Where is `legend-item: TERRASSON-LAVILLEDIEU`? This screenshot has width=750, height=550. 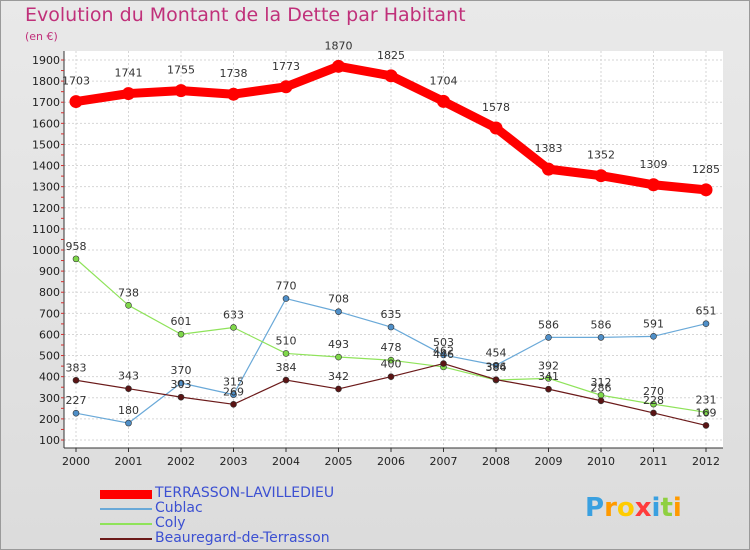
legend-item: TERRASSON-LAVILLEDIEU is located at coordinates (250, 493).